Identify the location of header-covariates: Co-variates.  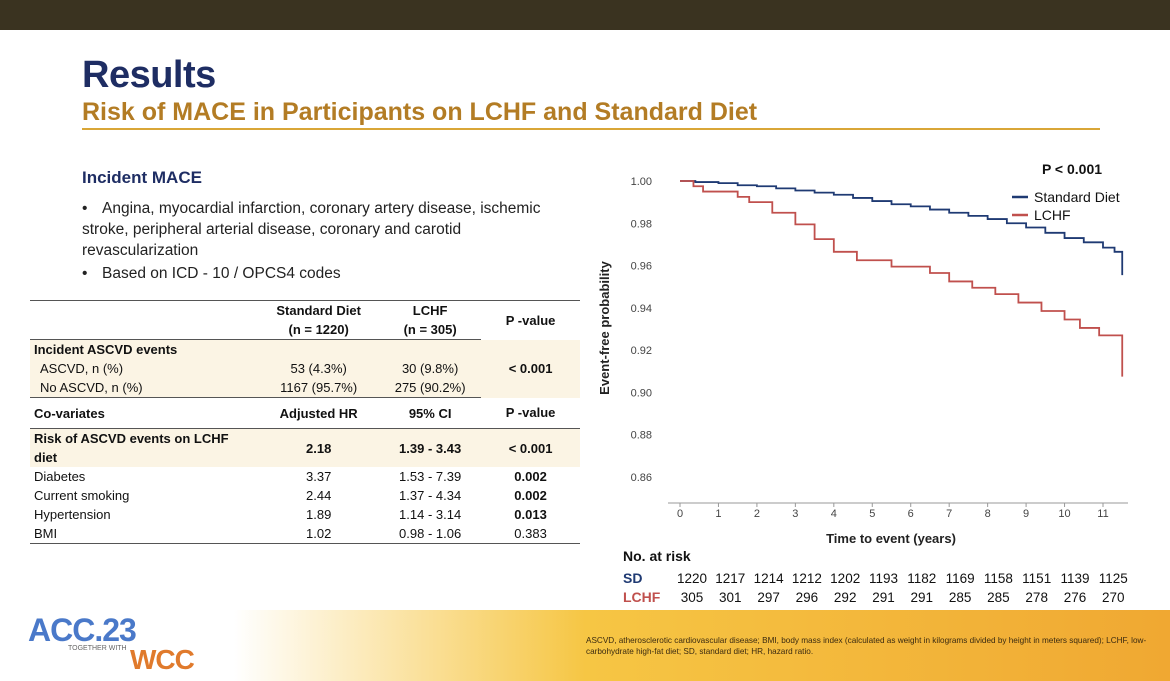
(144, 413).